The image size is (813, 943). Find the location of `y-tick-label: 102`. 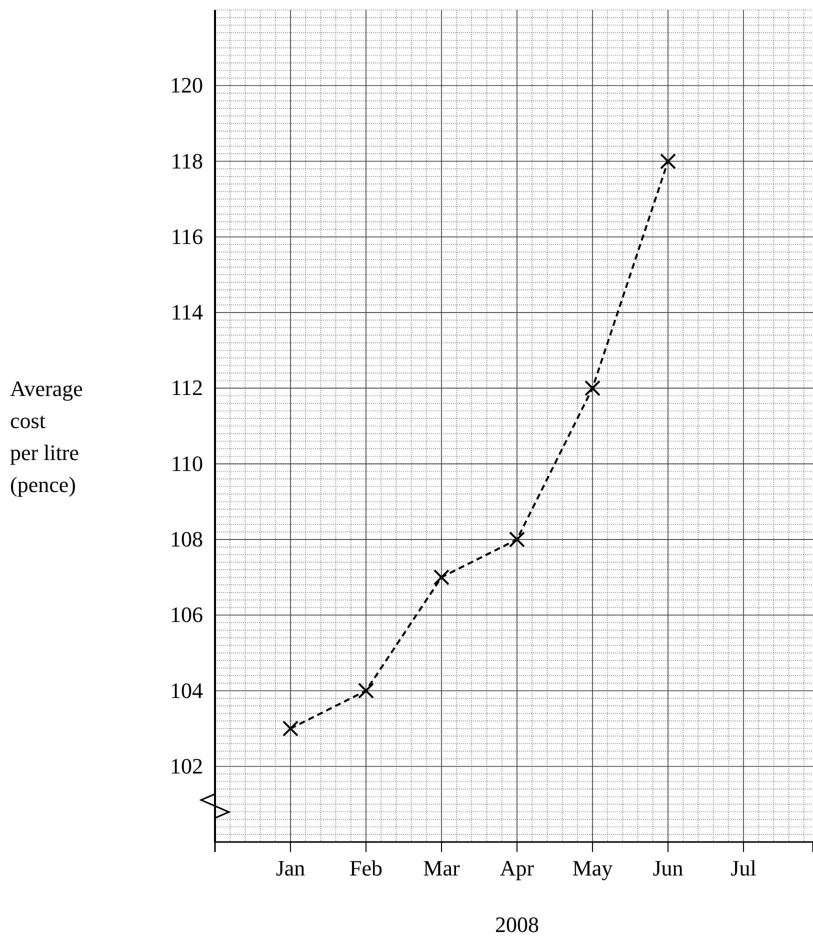

y-tick-label: 102 is located at coordinates (186, 765).